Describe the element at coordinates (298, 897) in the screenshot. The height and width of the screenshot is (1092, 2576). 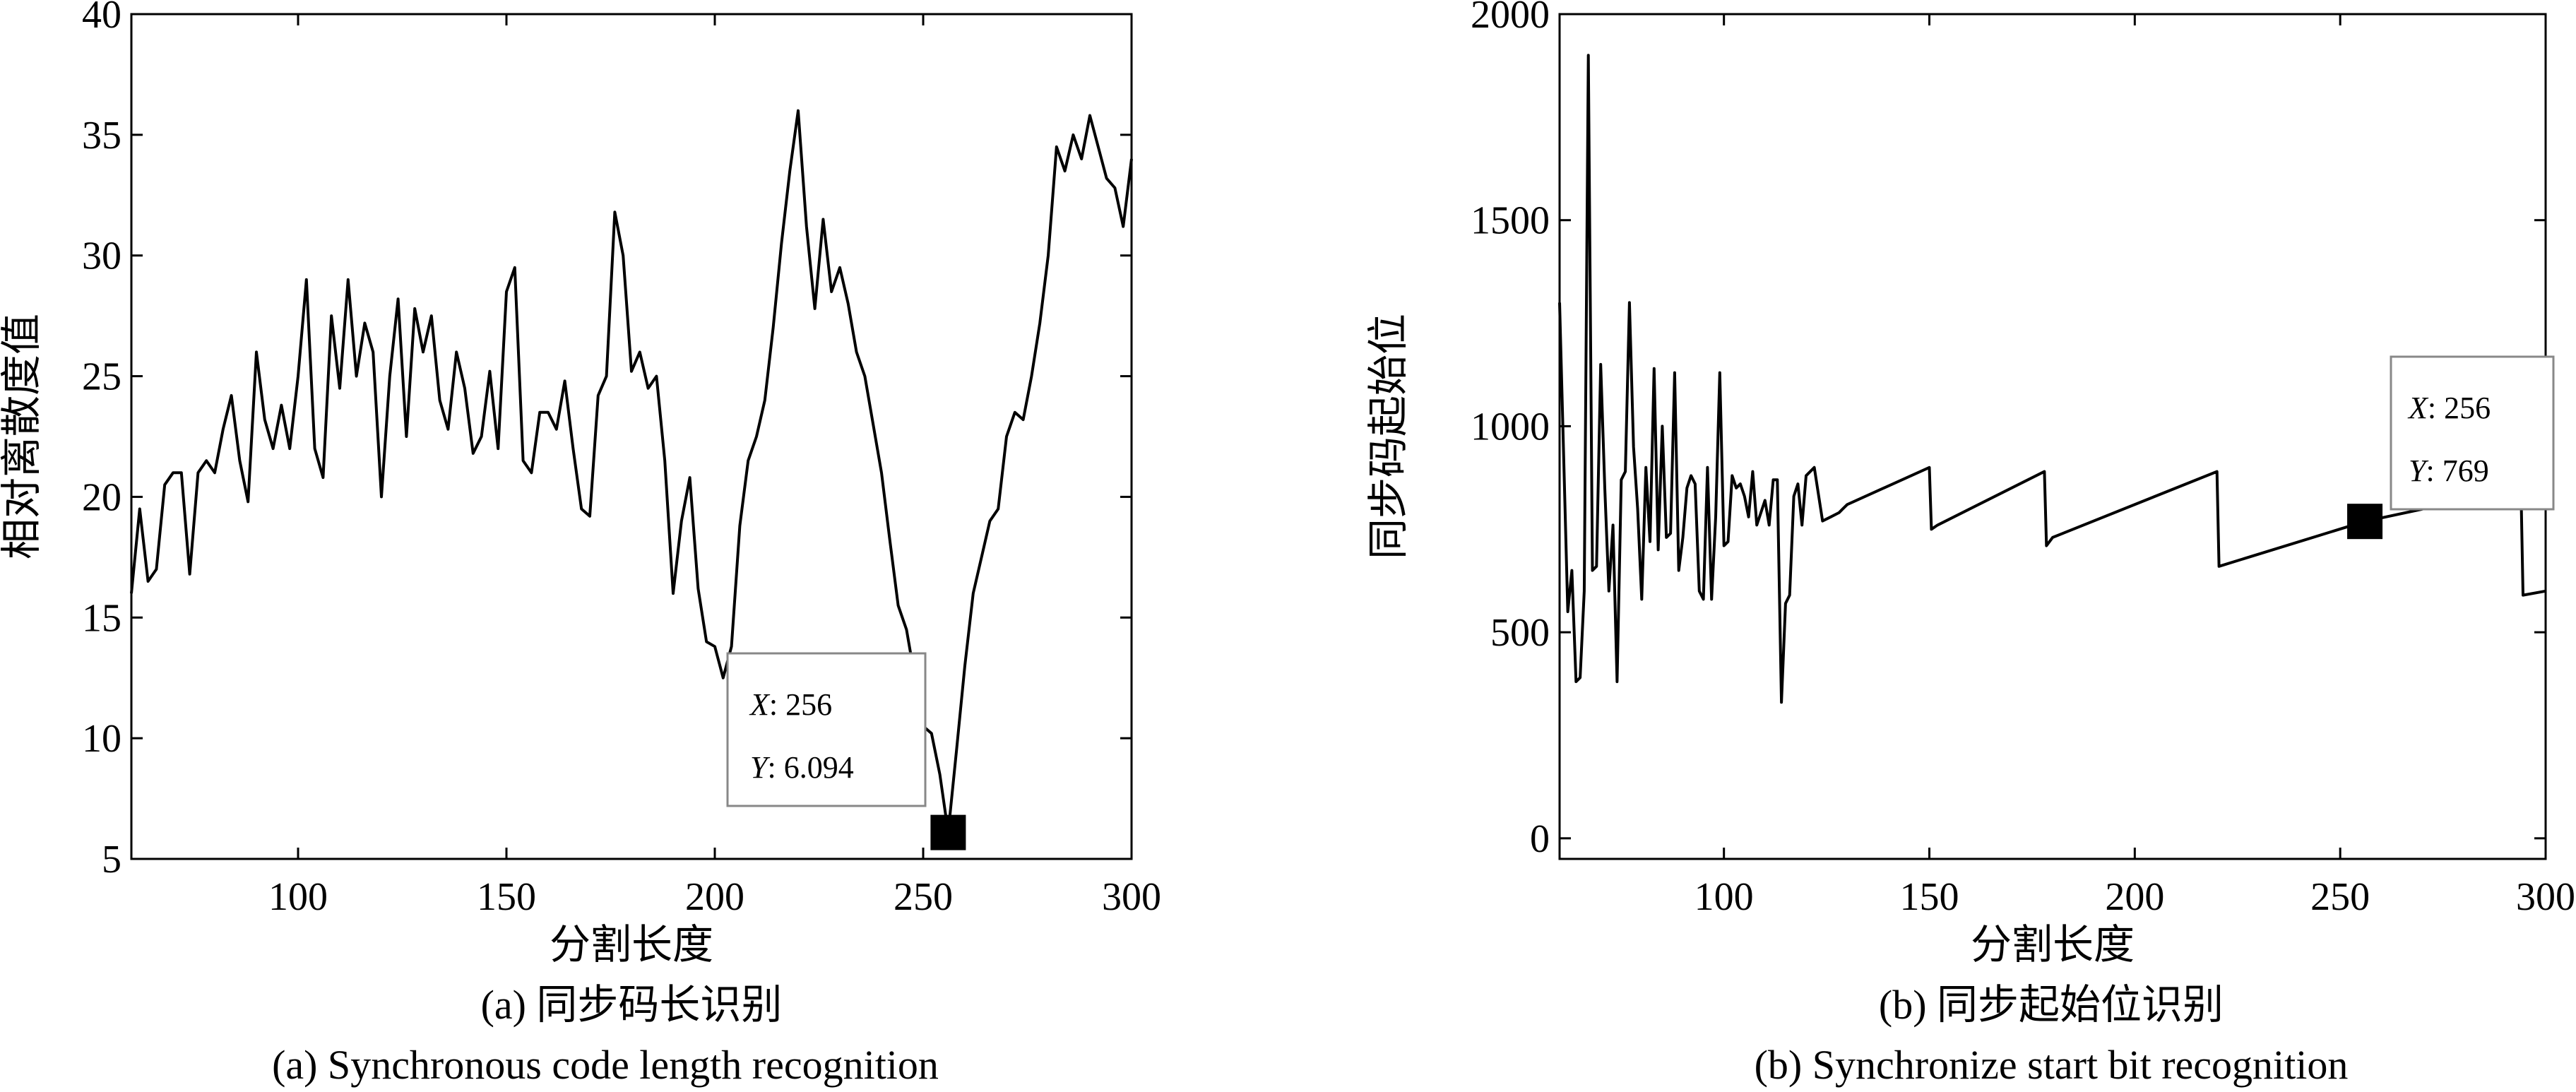
I see `panel-a-x-tick-label: 100` at that location.